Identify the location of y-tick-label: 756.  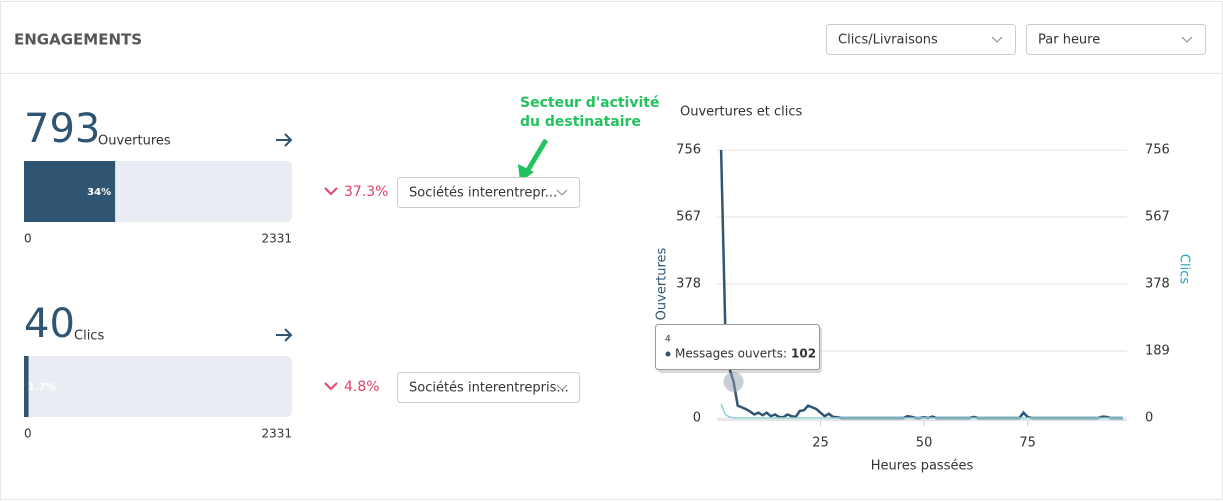
(688, 150).